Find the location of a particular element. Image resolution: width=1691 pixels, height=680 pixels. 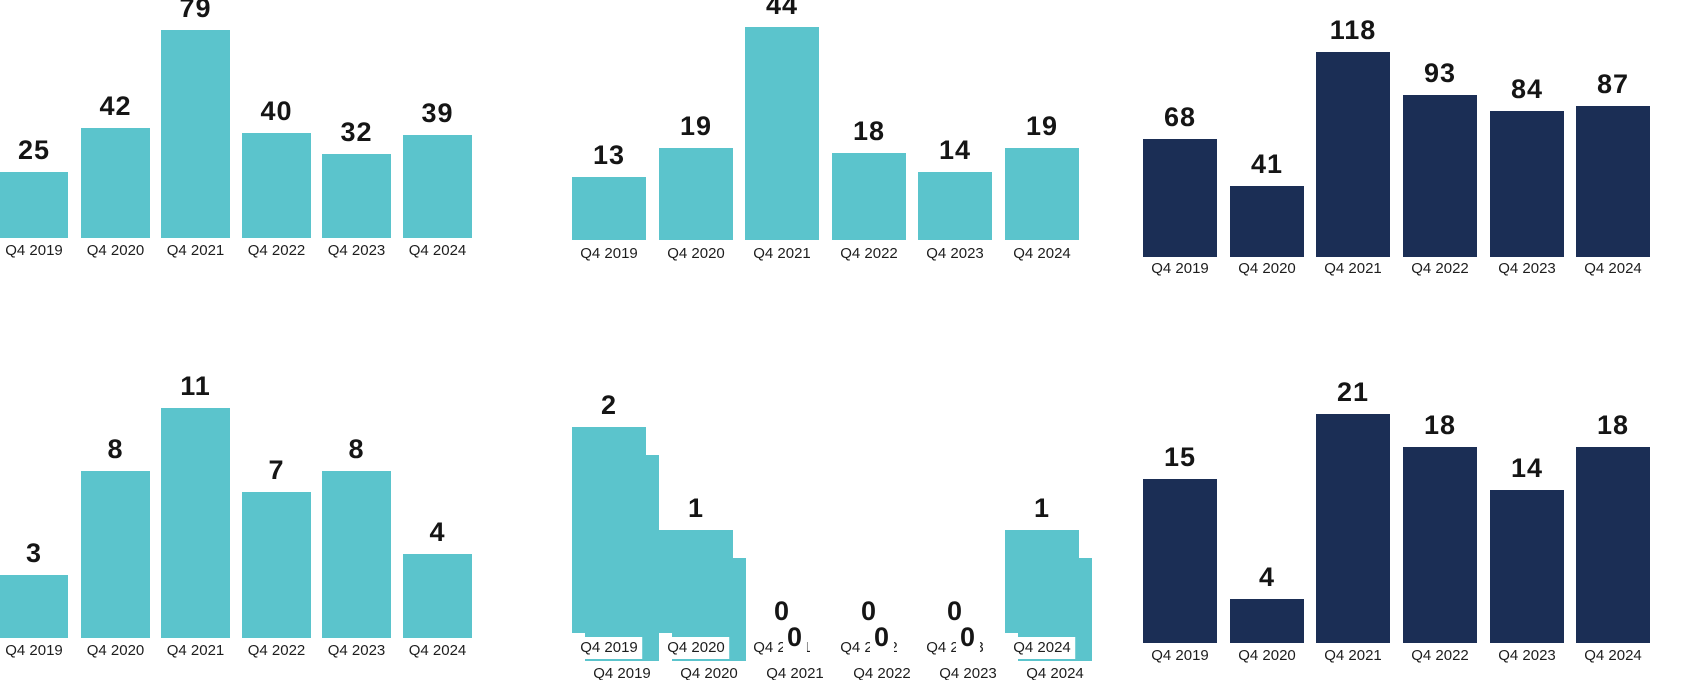

ghost-category-label-q4-2021: Q4 2021 is located at coordinates (795, 672).